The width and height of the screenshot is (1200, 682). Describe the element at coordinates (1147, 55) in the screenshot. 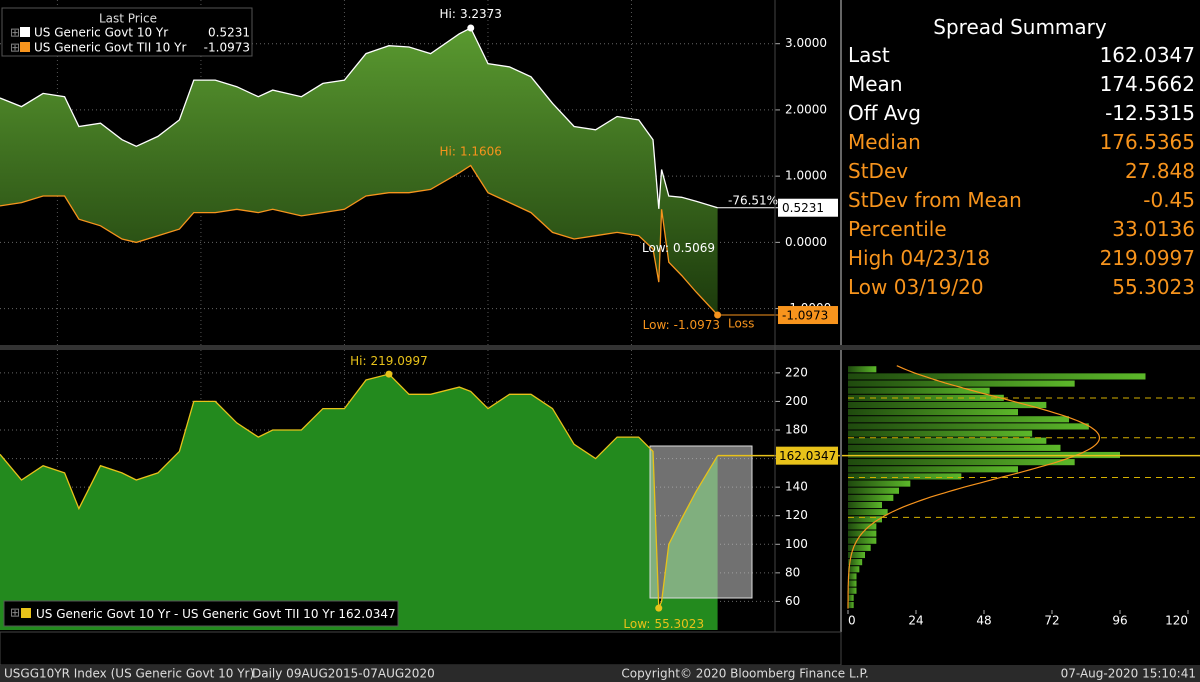

I see `summary-value: 162.0347` at that location.